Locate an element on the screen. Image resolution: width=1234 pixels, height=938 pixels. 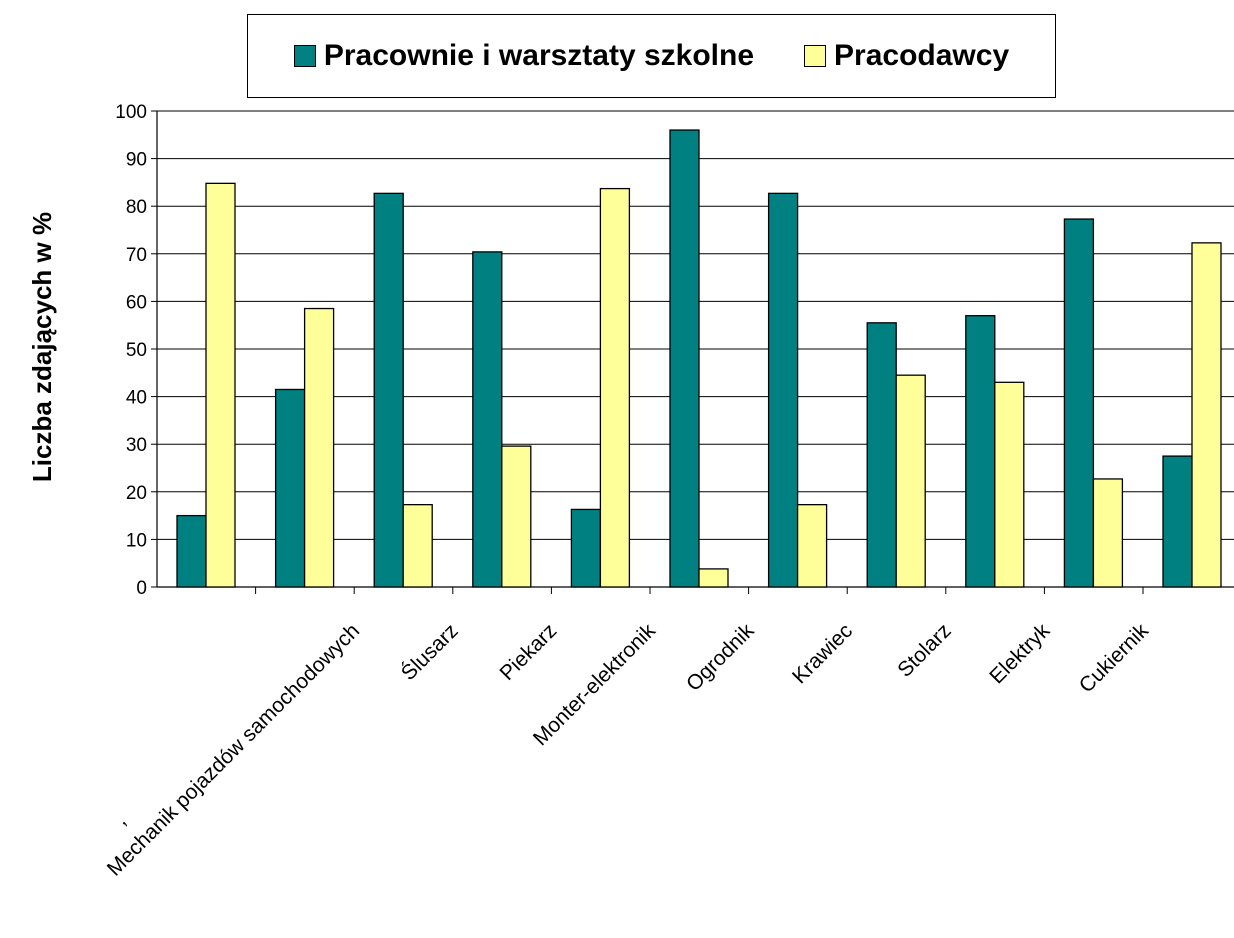
y-tick-label: 60 is located at coordinates (136, 302).